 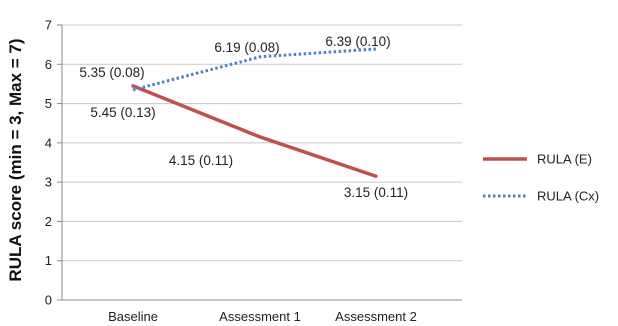 I want to click on y-tick-label: 6, so click(x=48, y=64).